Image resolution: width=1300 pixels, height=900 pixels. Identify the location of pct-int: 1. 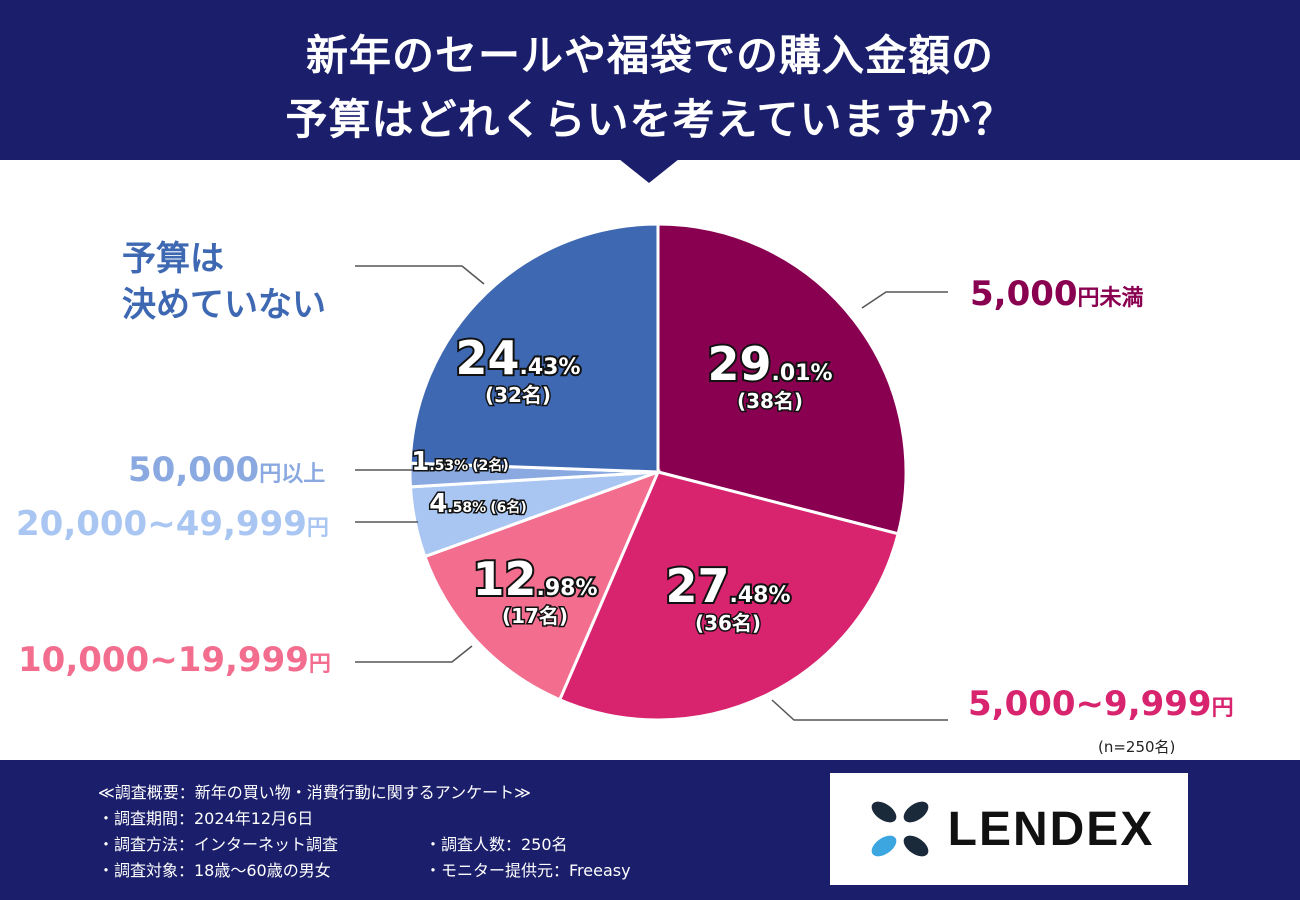
(420, 462).